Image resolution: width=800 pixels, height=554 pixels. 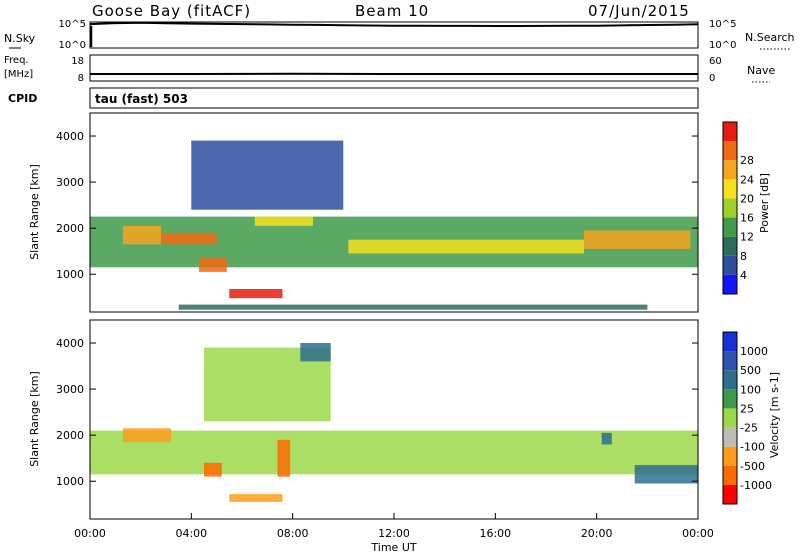 What do you see at coordinates (392, 11) in the screenshot?
I see `beam-label: Beam 10` at bounding box center [392, 11].